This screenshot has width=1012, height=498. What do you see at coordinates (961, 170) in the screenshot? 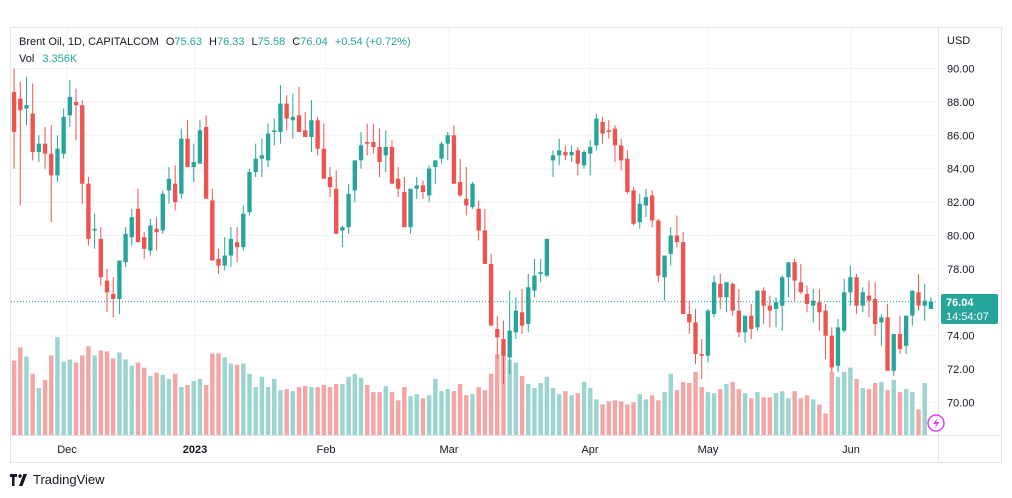
I see `price-tick-label: 84.00` at bounding box center [961, 170].